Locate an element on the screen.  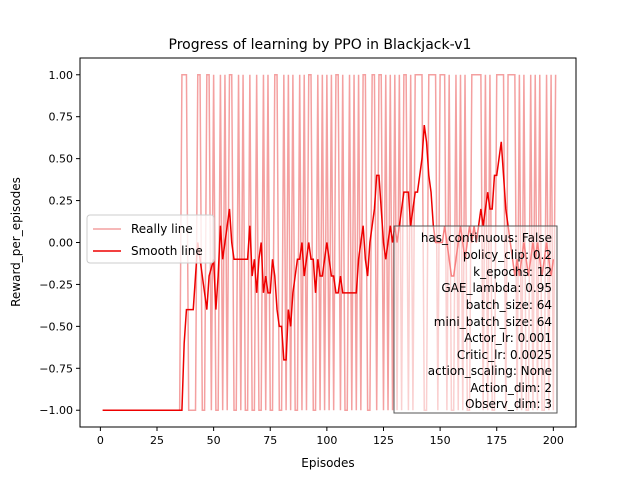
hyperparameter-line: GAE_lambda: 0.95 is located at coordinates (496, 288).